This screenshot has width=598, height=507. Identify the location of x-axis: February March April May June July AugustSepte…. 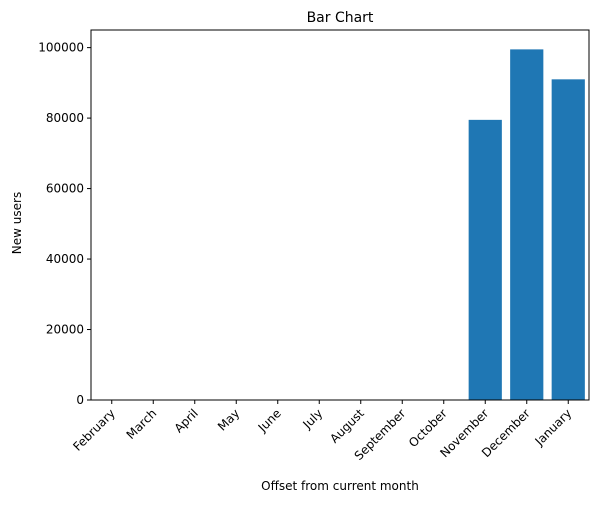
(322, 431).